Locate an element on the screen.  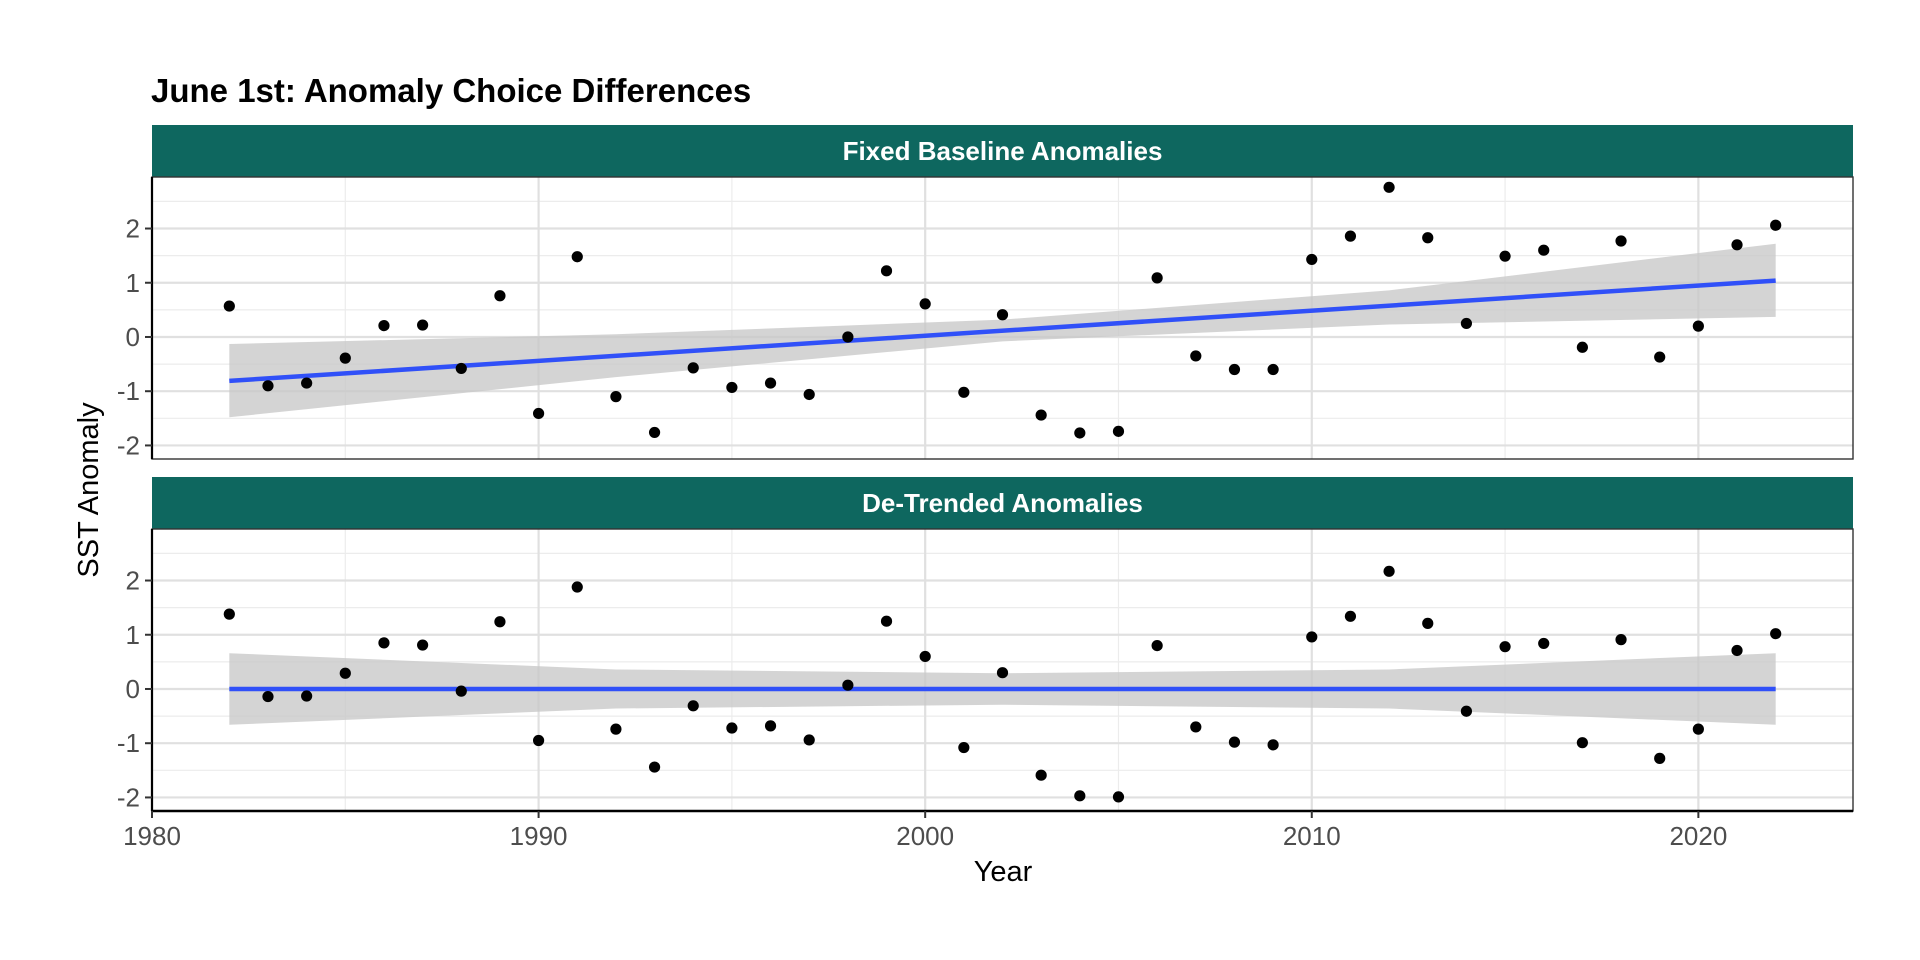
strip-label-fixed-baseline: Fixed Baseline Anomalies is located at coordinates (1003, 151).